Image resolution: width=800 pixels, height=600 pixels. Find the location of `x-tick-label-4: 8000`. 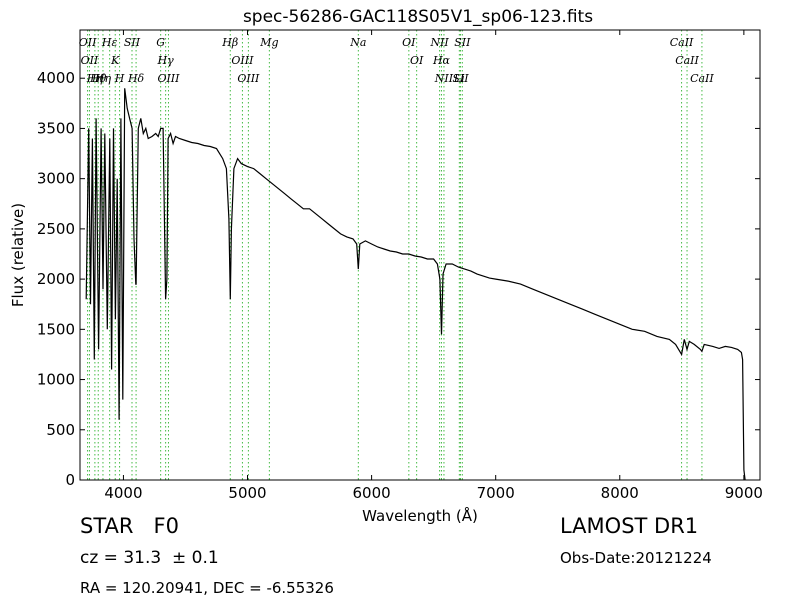

x-tick-label-4: 8000 is located at coordinates (620, 493).